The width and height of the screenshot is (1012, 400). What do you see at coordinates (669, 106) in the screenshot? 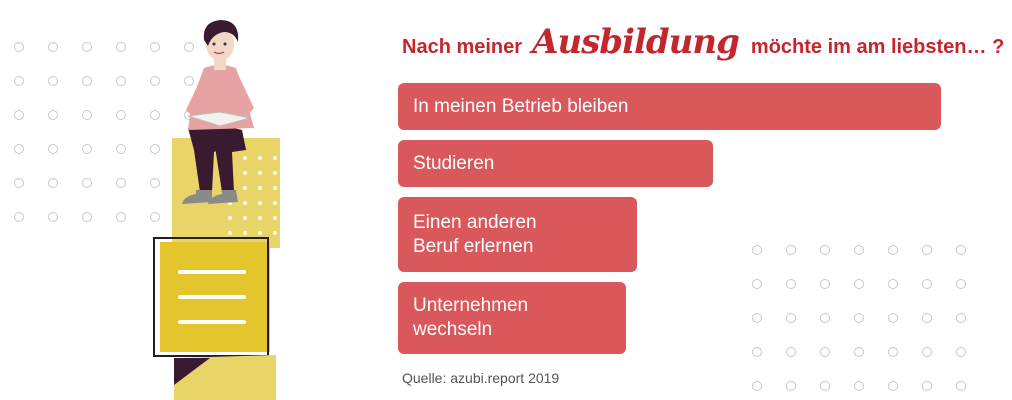
I see `bar-in-meinen-betrieb-bleiben: In meinen Betrieb bleiben` at bounding box center [669, 106].